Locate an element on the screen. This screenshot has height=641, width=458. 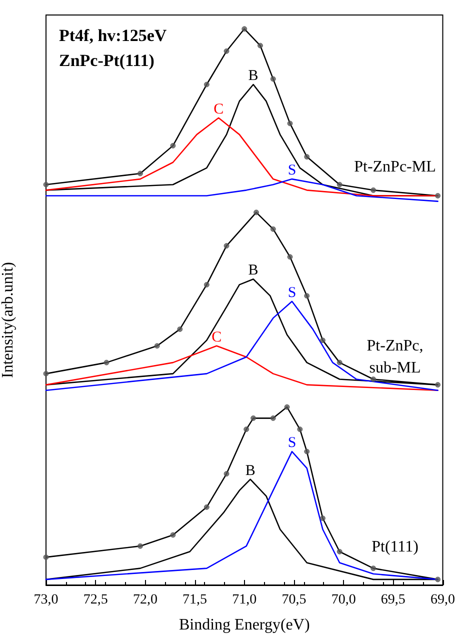
x-tick-label: 69,5 is located at coordinates (393, 600).